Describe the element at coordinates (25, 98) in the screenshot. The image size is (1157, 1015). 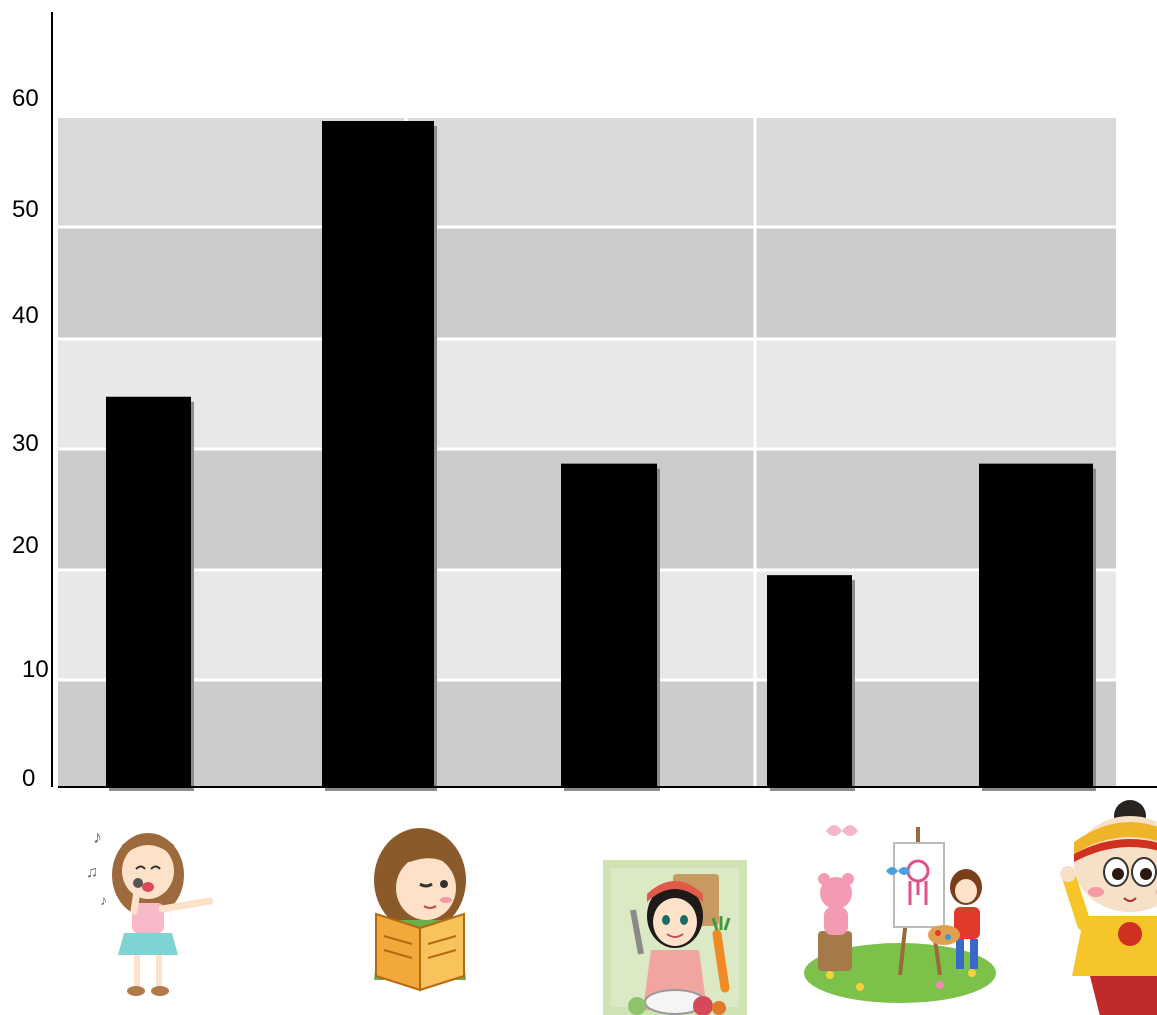
I see `y-tick-label: 60` at that location.